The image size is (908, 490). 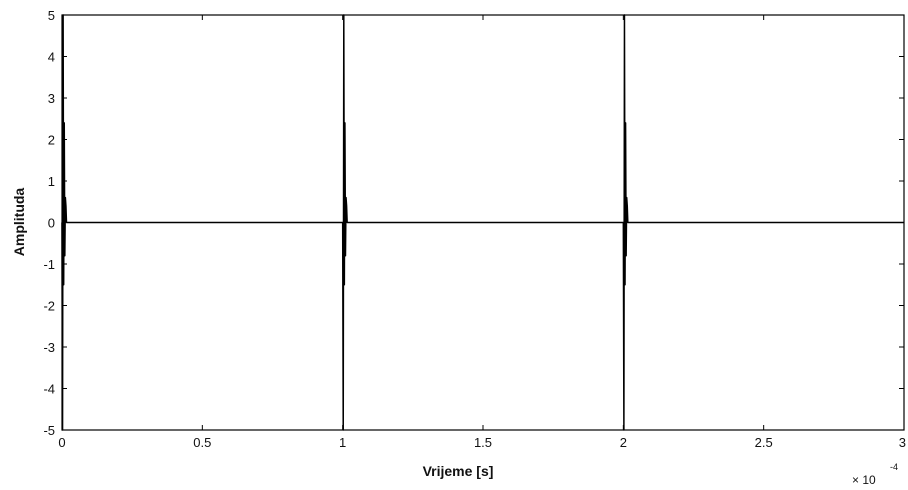 I want to click on y-tick-label: -3, so click(x=49, y=347).